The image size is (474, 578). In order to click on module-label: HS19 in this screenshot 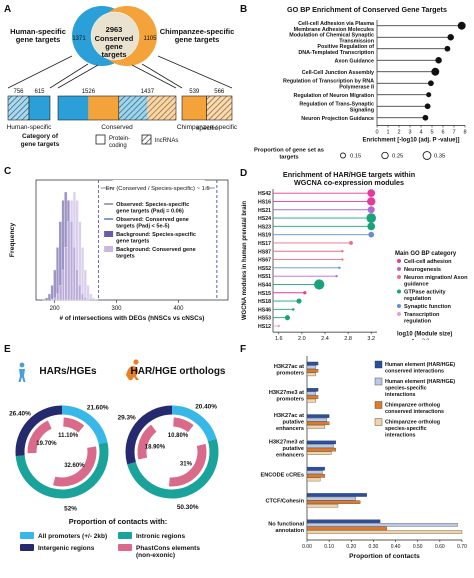, I will do `click(264, 236)`.